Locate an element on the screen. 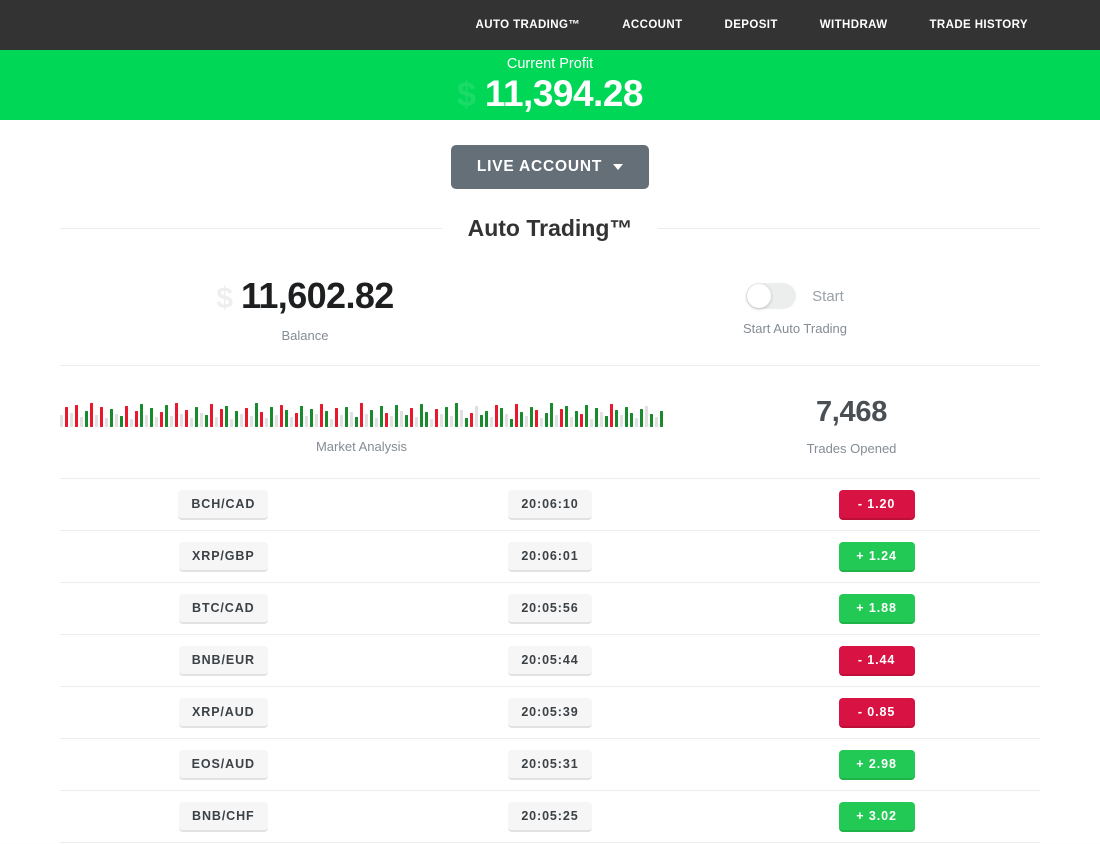  trade-time-cell: 20:06:10 is located at coordinates (550, 504).